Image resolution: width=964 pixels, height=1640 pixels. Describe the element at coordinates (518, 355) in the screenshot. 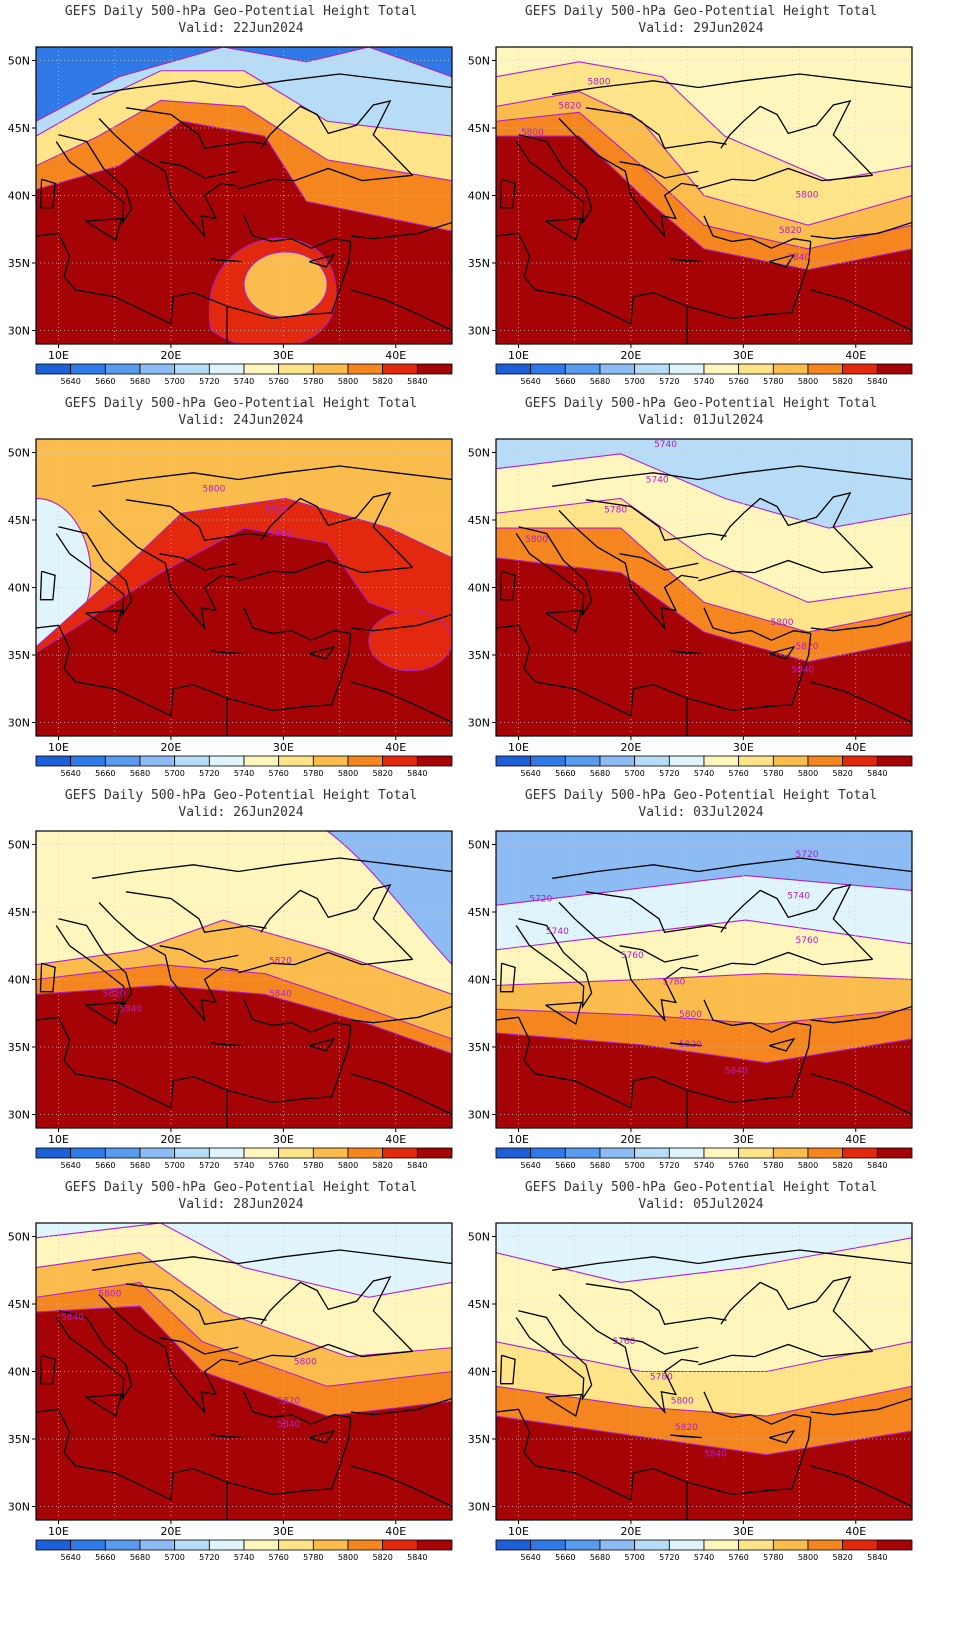

I see `lon-tick-label: 10E` at that location.